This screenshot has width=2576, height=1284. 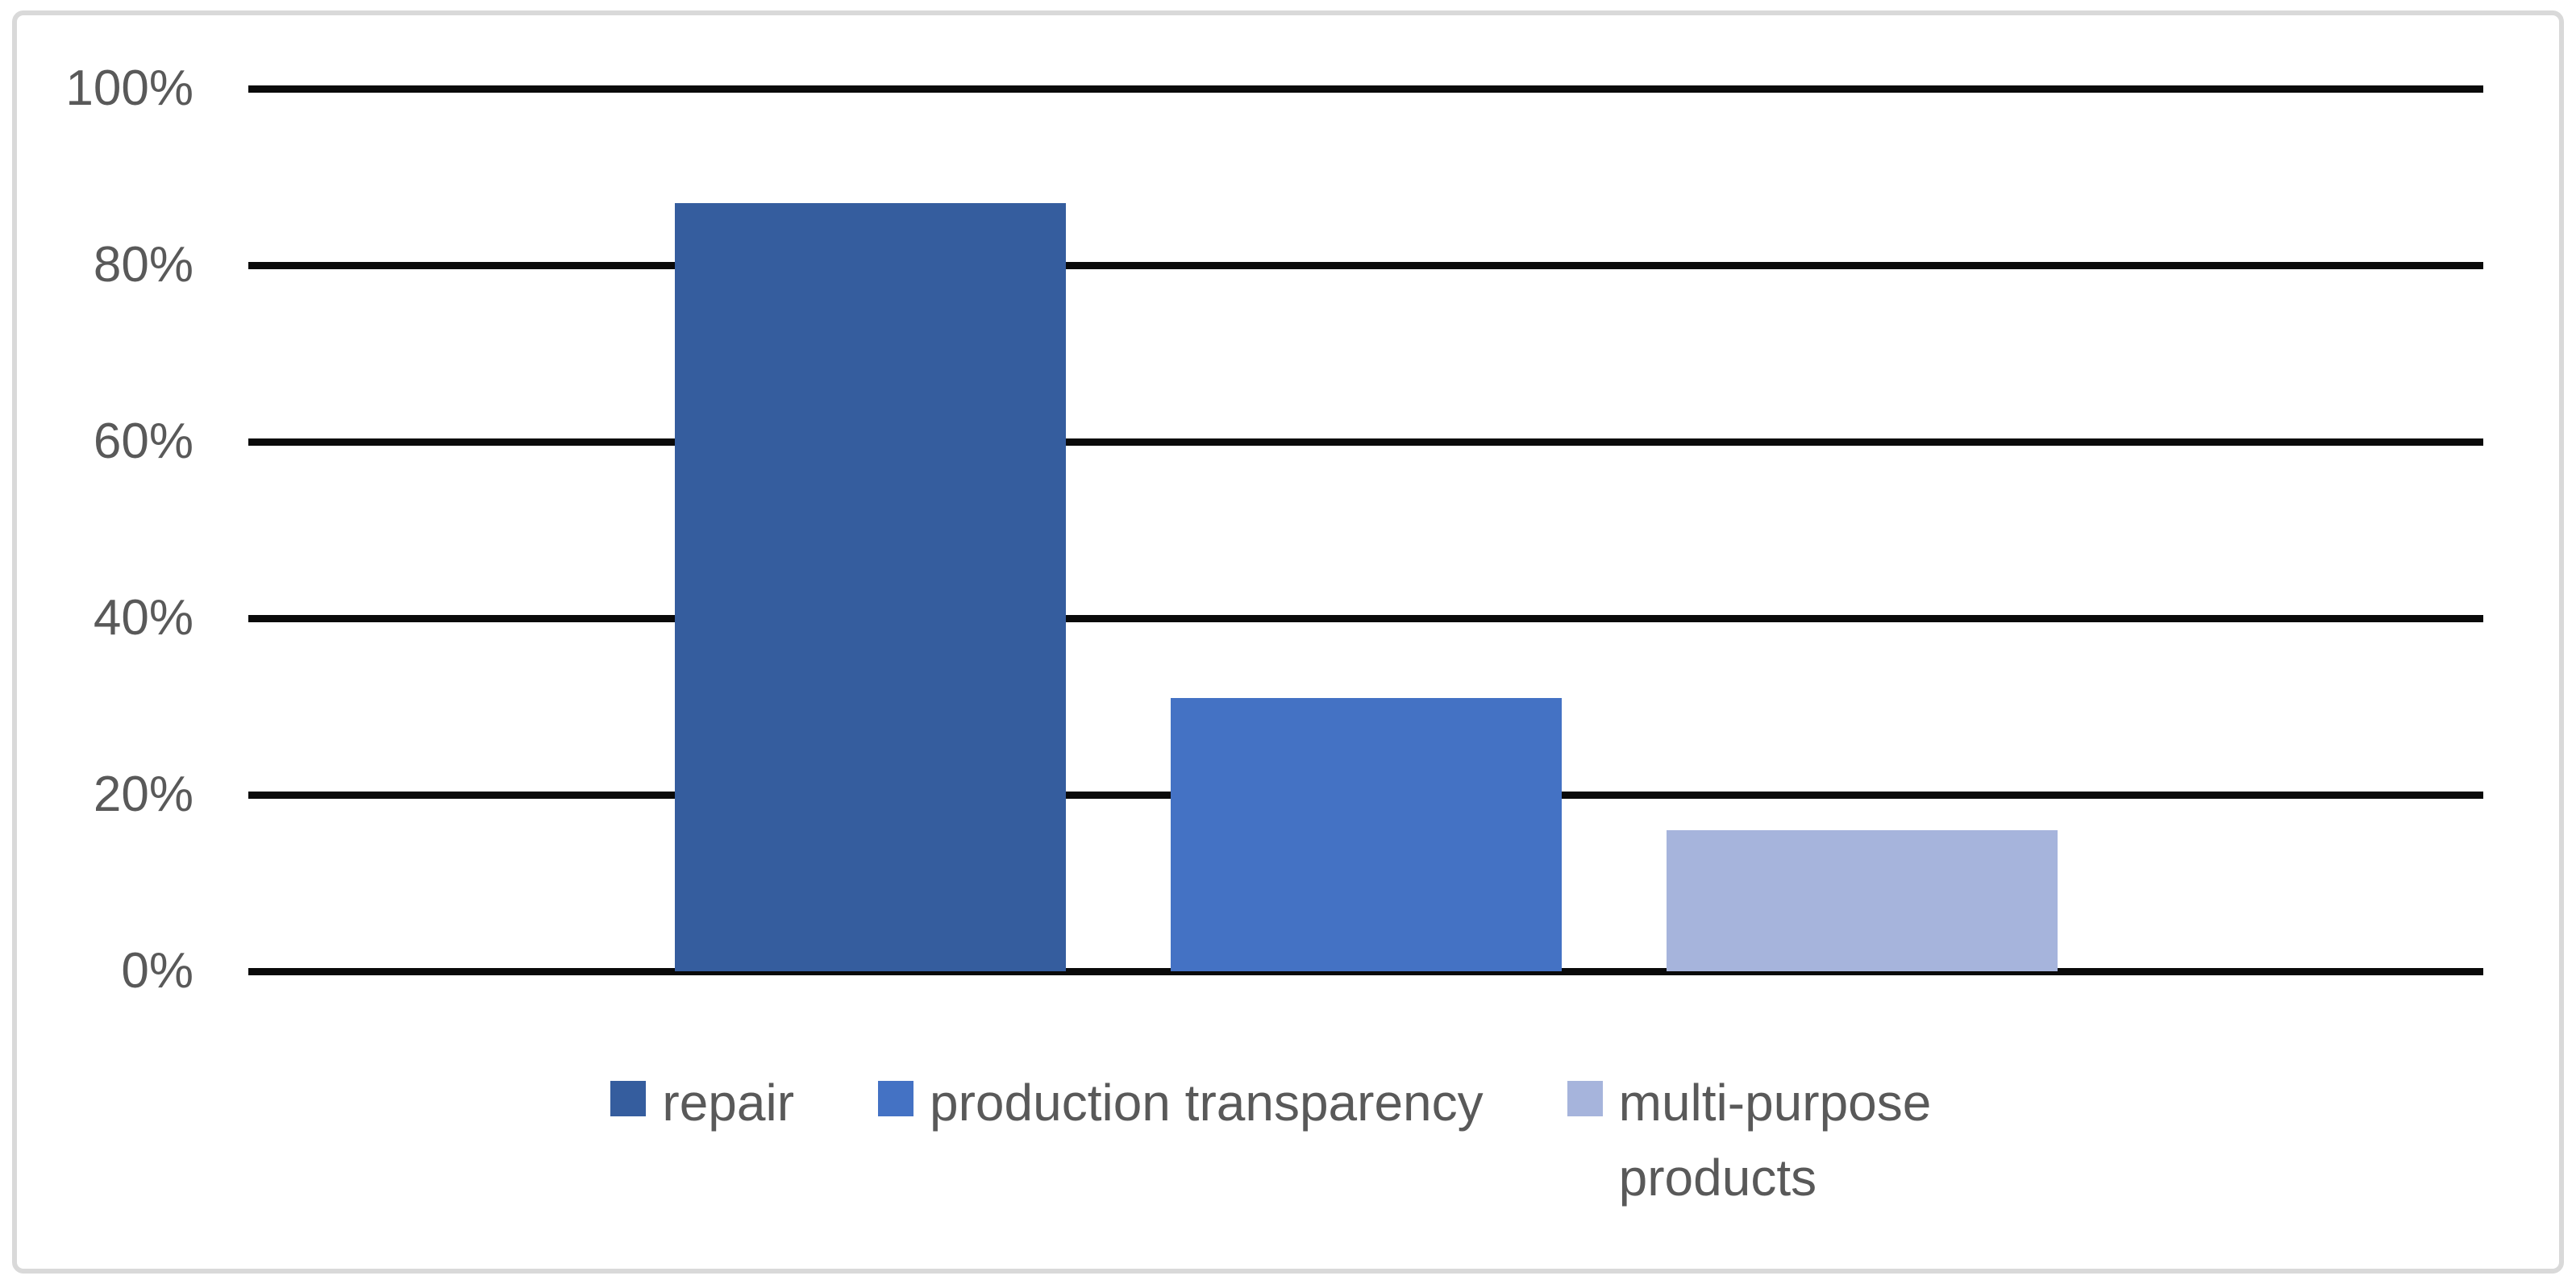 I want to click on gridline-40pct, so click(x=1365, y=618).